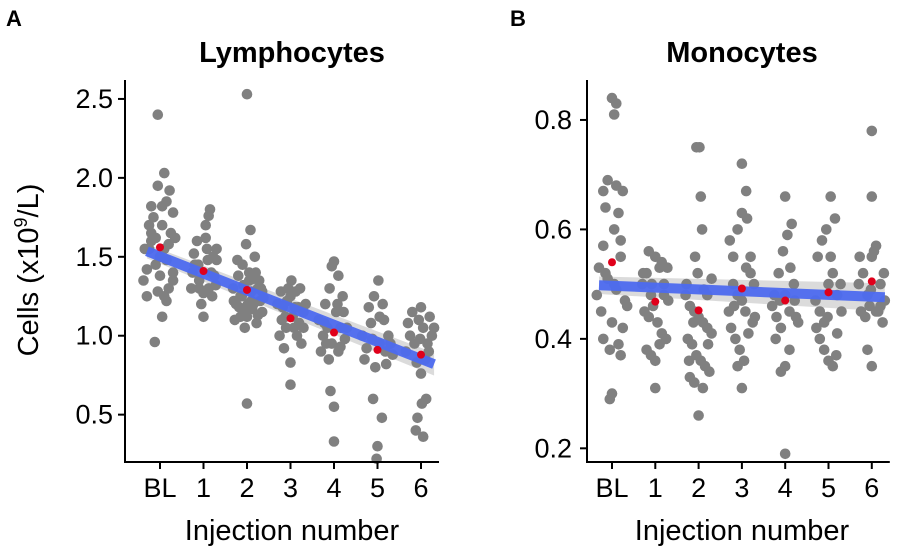  Describe the element at coordinates (94, 336) in the screenshot. I see `y-tick-label-lymph: 1.0` at that location.